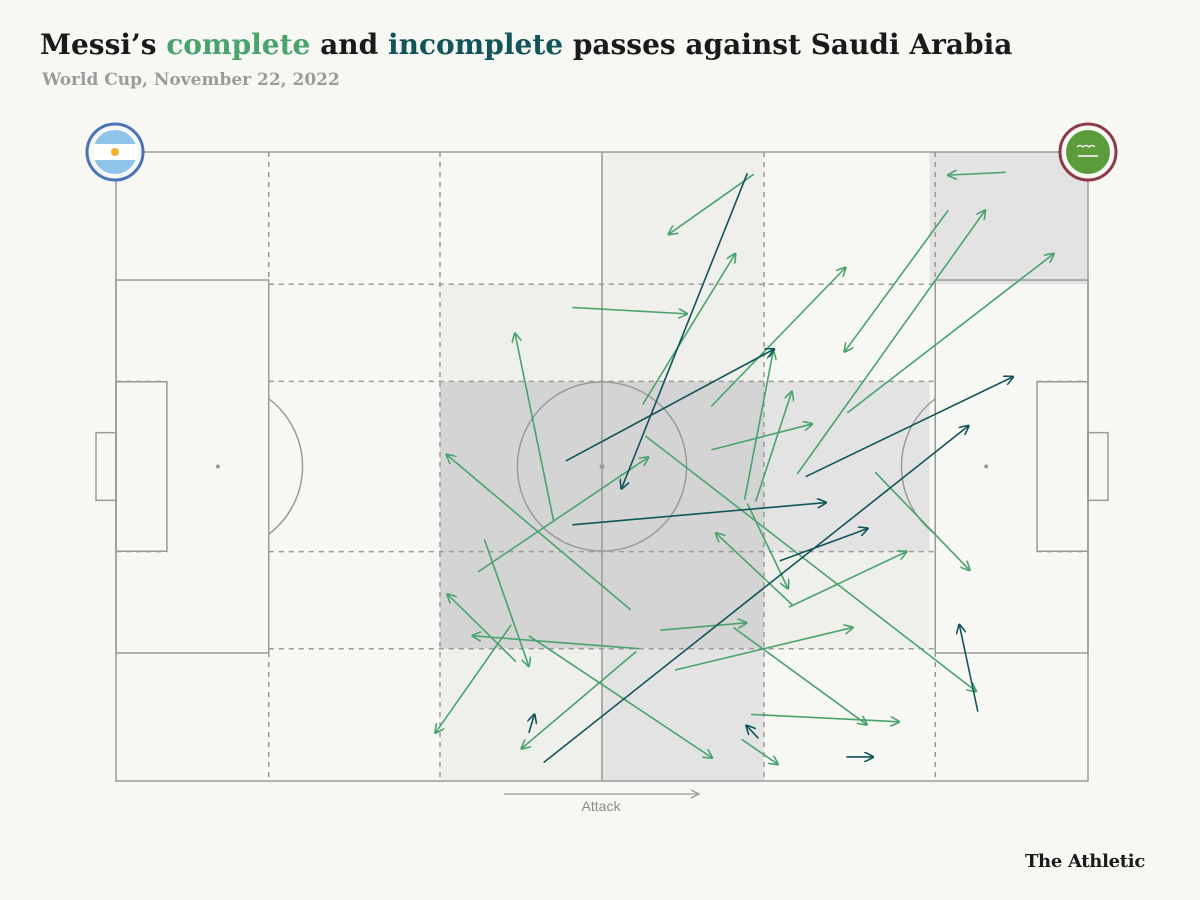 The image size is (1200, 900). I want to click on left-penalty-area, so click(192, 466).